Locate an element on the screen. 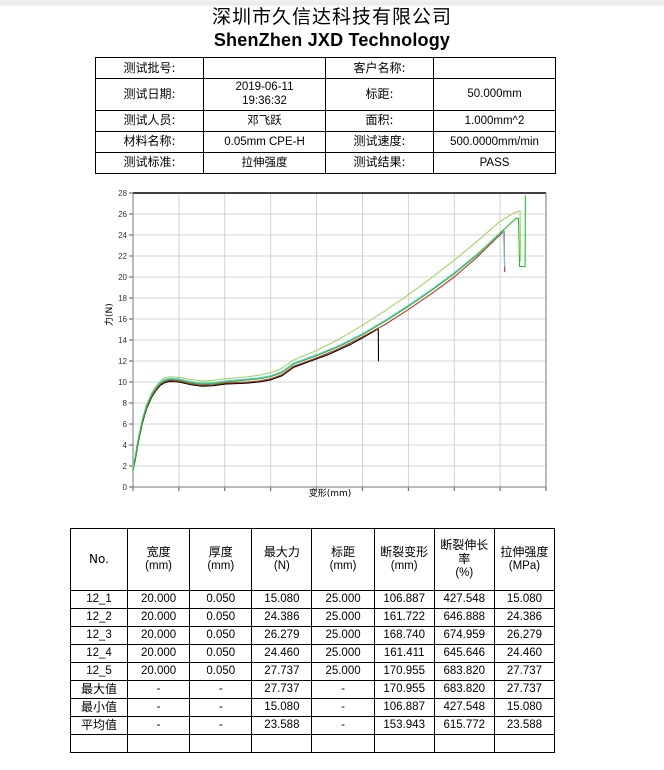 This screenshot has width=664, height=770. summary-row-cell-7: 15.080 is located at coordinates (524, 707).